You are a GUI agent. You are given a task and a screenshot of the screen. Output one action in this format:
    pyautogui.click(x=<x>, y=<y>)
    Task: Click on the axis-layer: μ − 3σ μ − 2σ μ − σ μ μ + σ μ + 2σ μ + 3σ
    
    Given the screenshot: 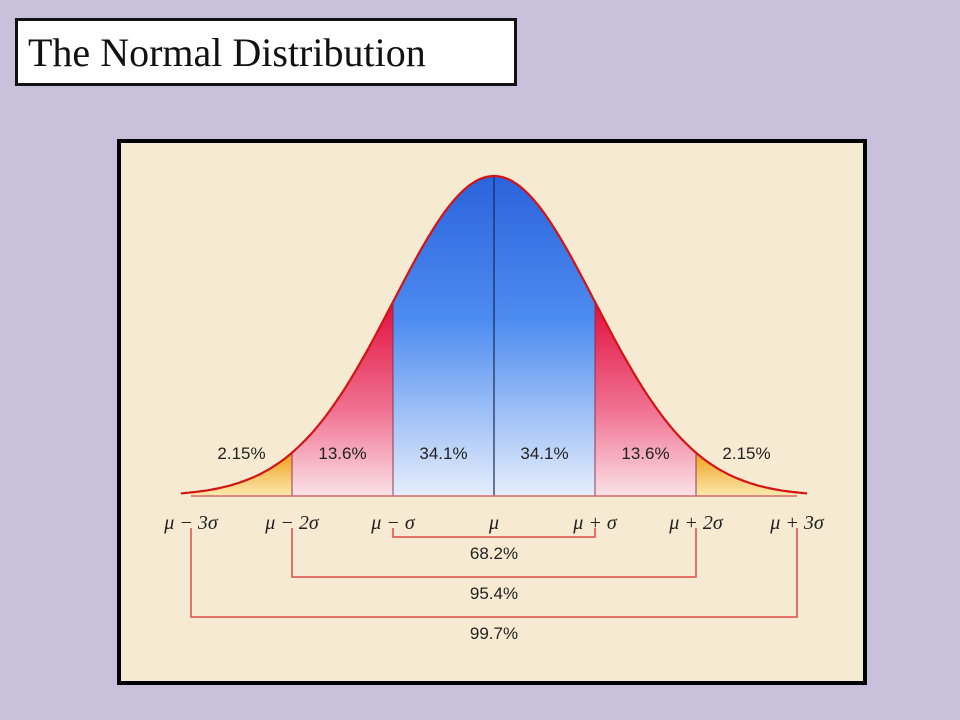 What is the action you would take?
    pyautogui.click(x=494, y=523)
    